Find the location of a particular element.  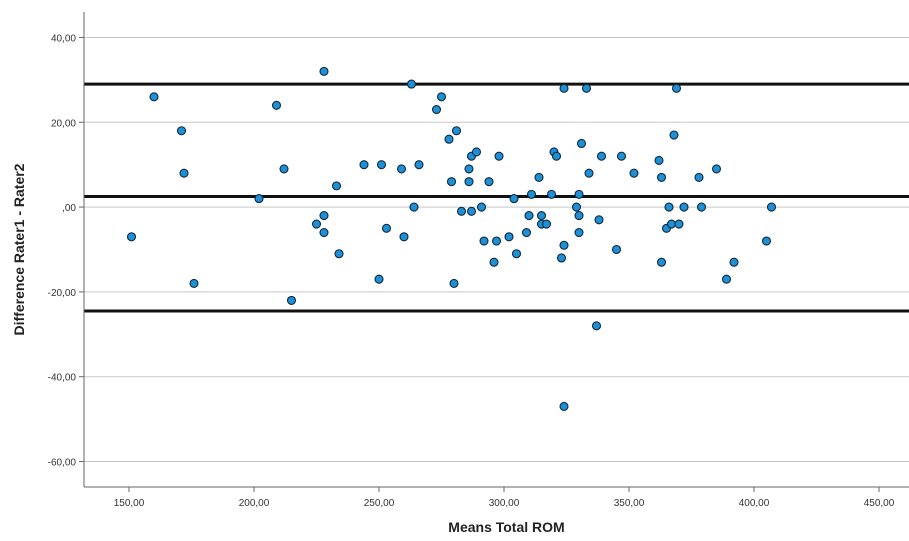

y-tick-label: -20,00 is located at coordinates (62, 293).